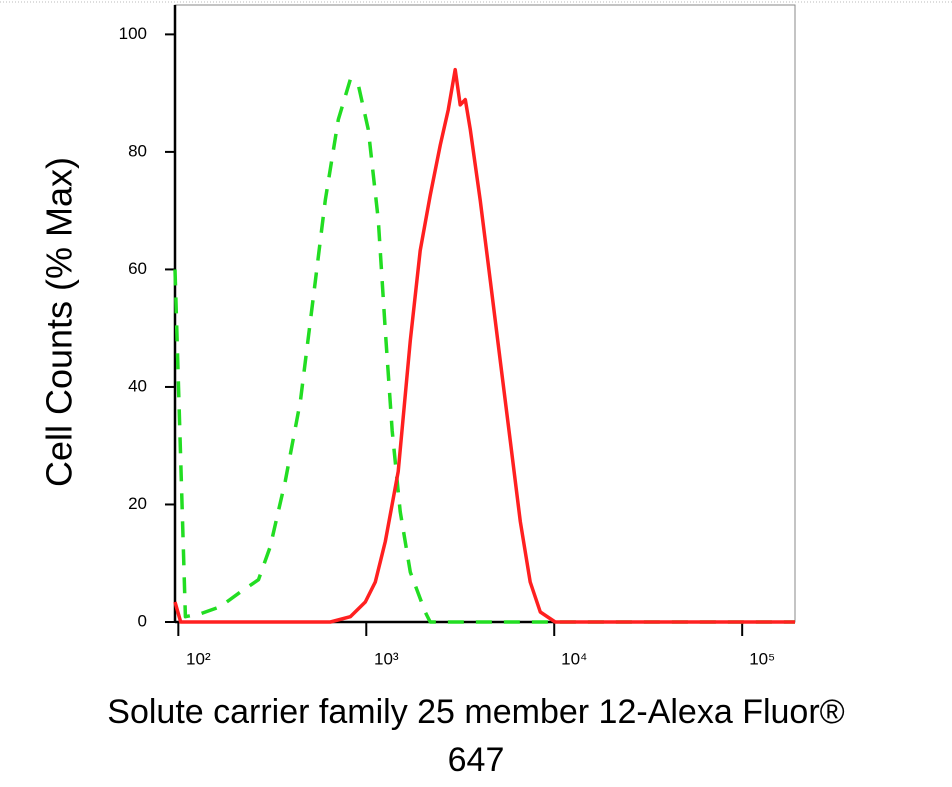  What do you see at coordinates (198, 658) in the screenshot?
I see `x-tick-label: 10²` at bounding box center [198, 658].